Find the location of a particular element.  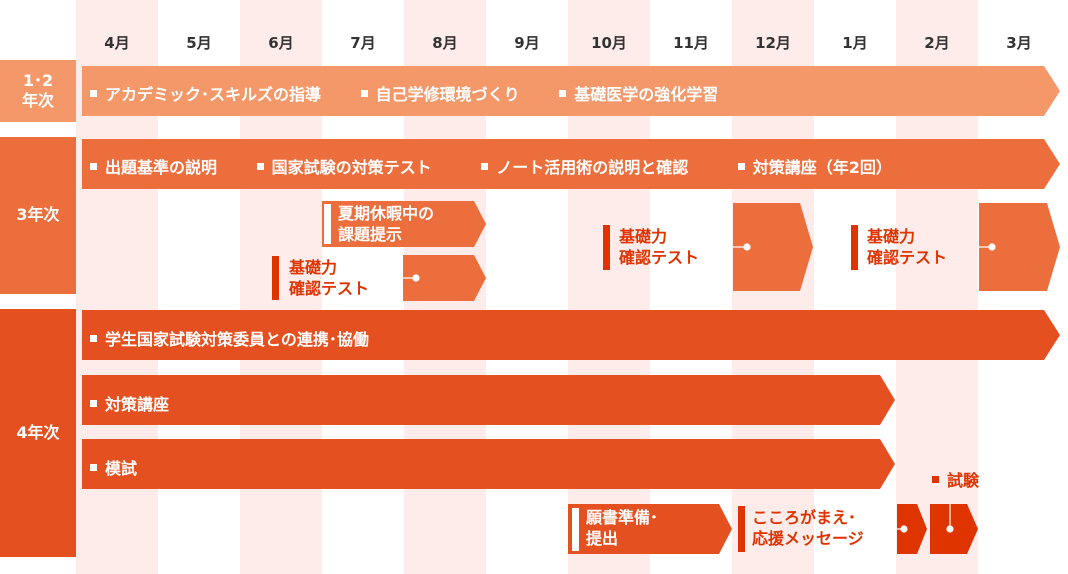

month-label: 10月 is located at coordinates (609, 43).